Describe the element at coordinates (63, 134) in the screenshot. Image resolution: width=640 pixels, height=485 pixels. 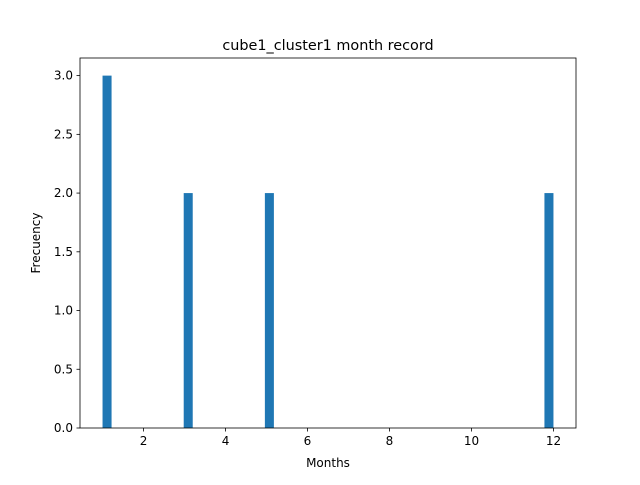
I see `y-tick-label: 2.5` at that location.